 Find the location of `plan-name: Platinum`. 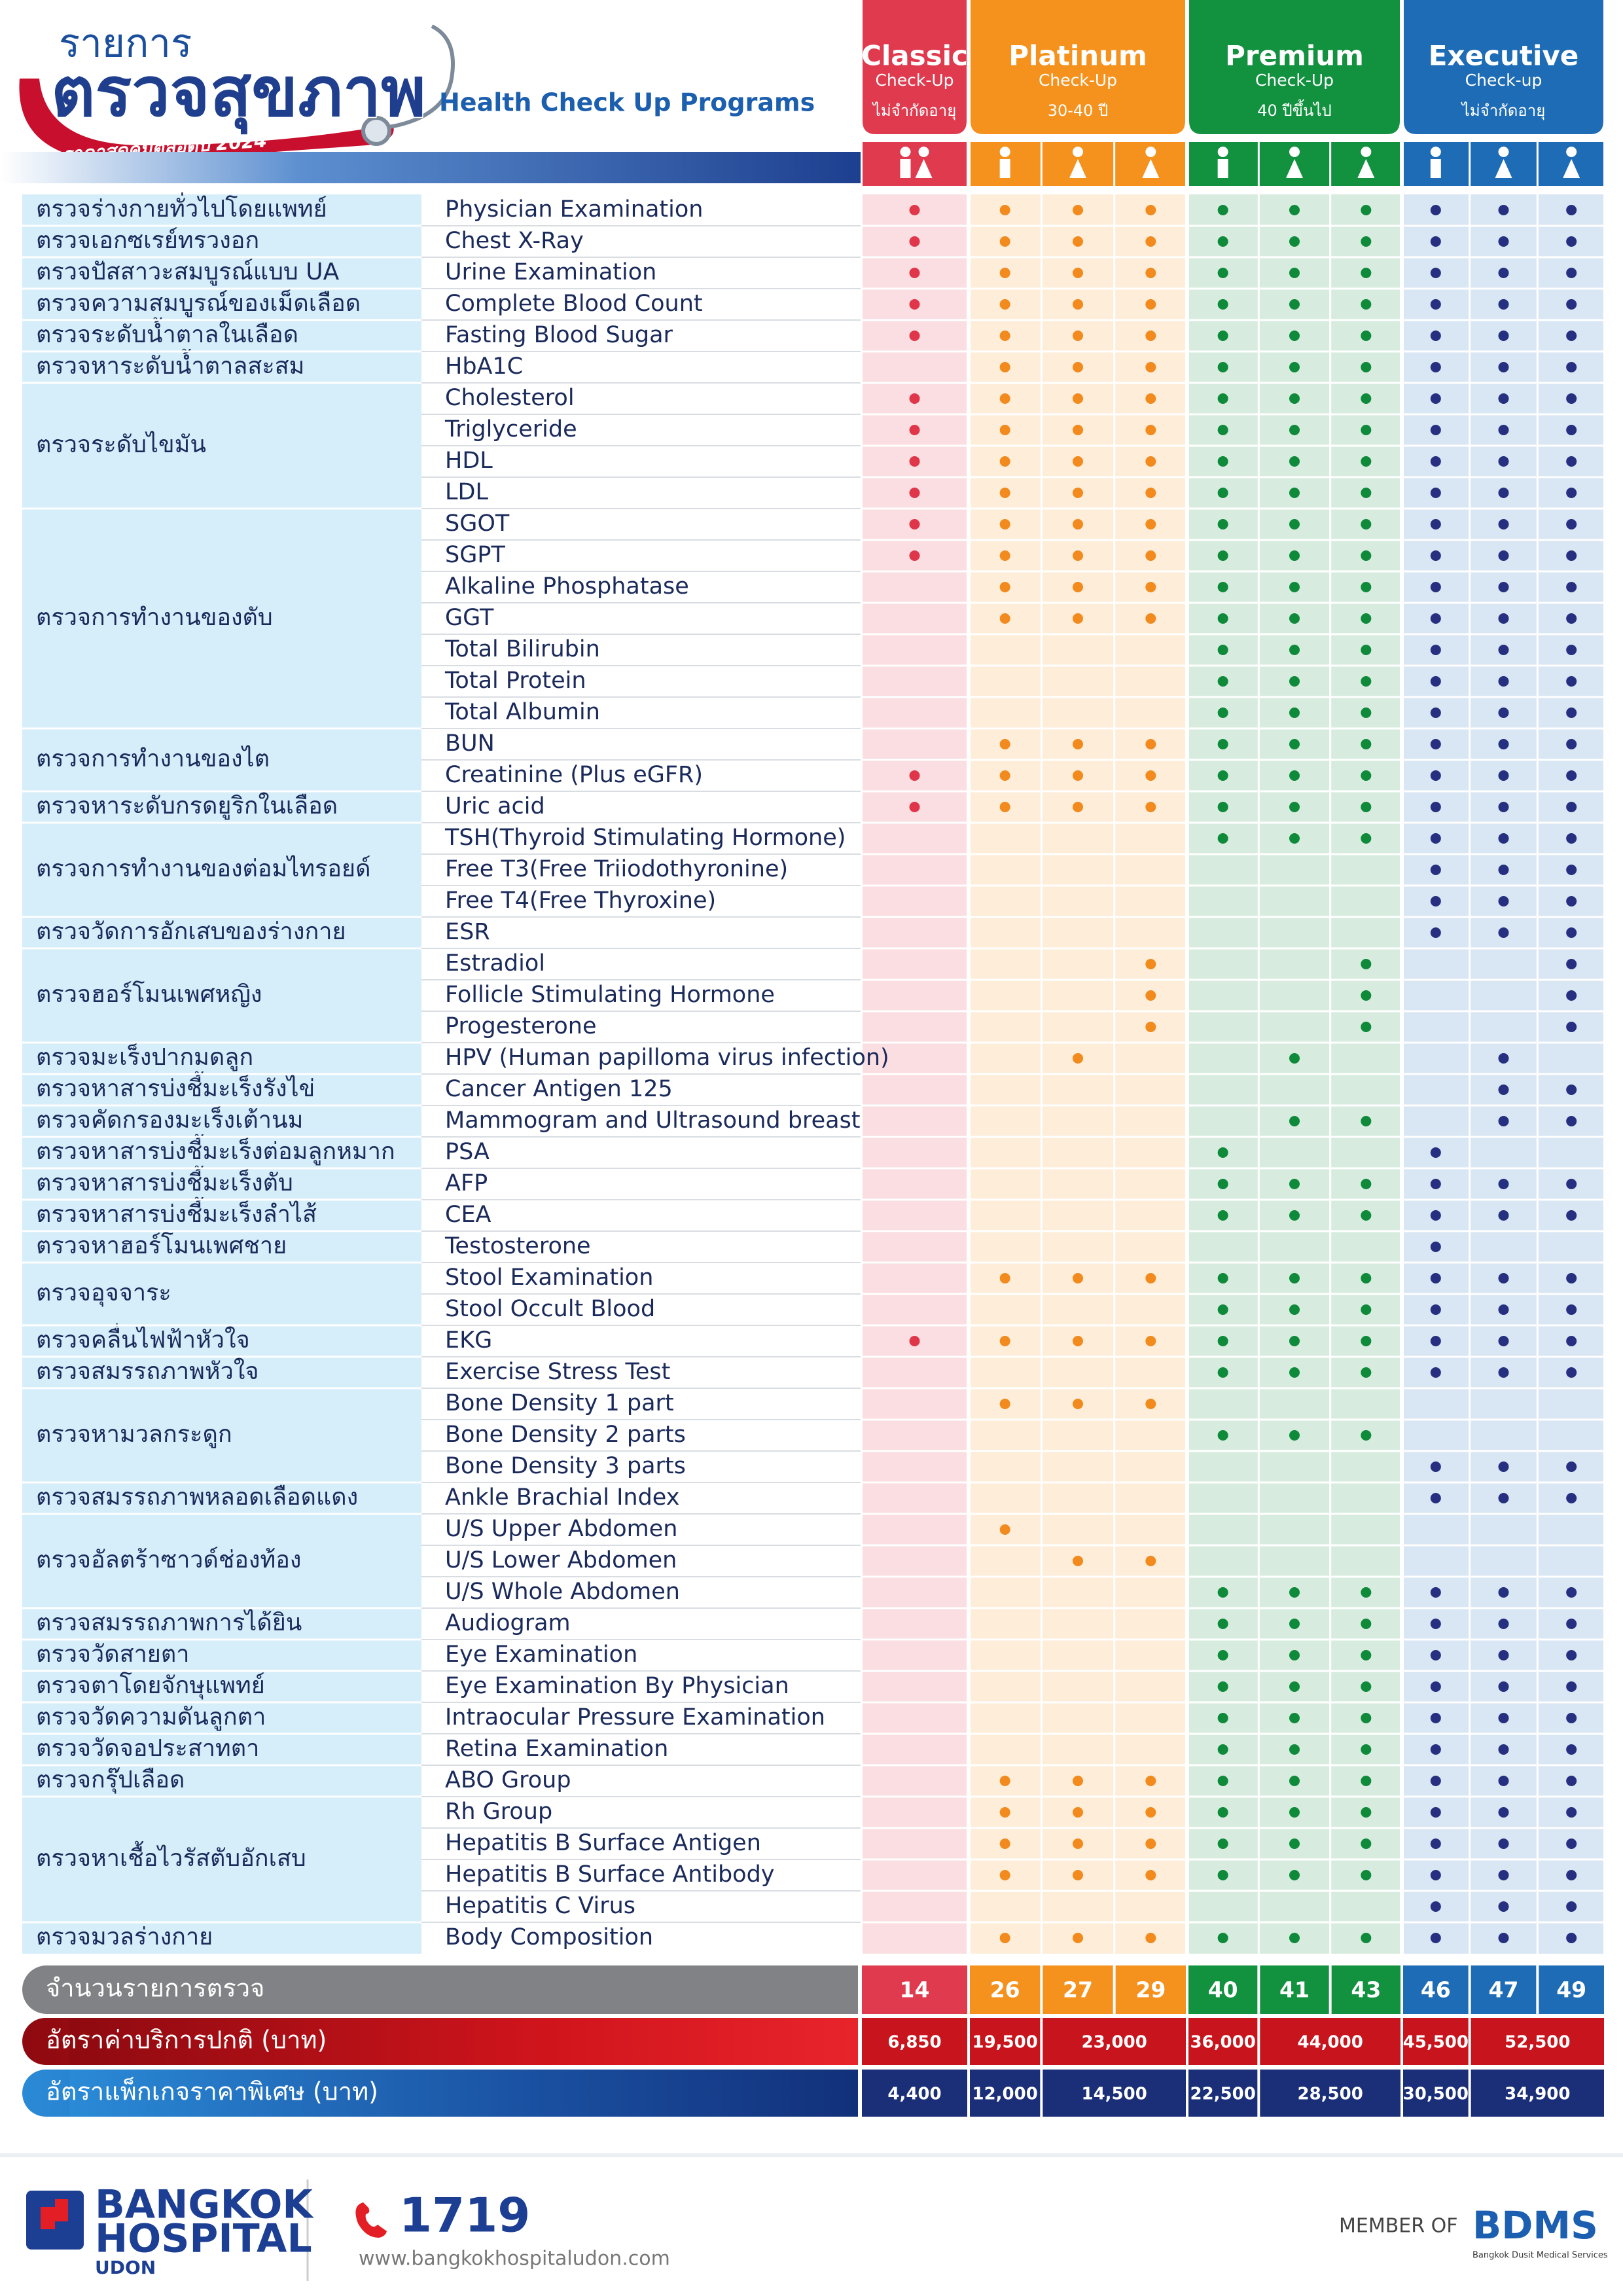

plan-name: Platinum is located at coordinates (1077, 56).